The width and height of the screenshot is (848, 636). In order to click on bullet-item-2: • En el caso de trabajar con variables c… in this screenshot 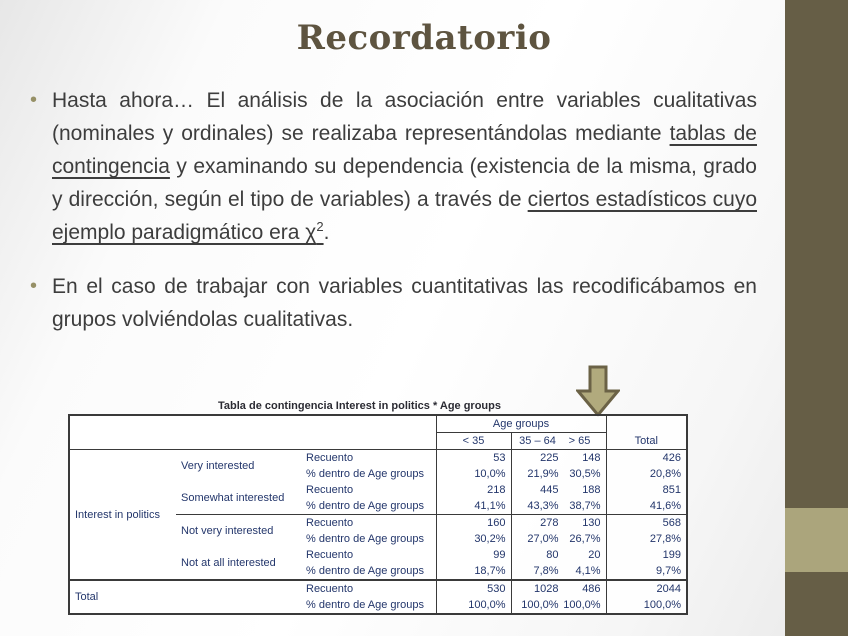, I will do `click(393, 303)`.